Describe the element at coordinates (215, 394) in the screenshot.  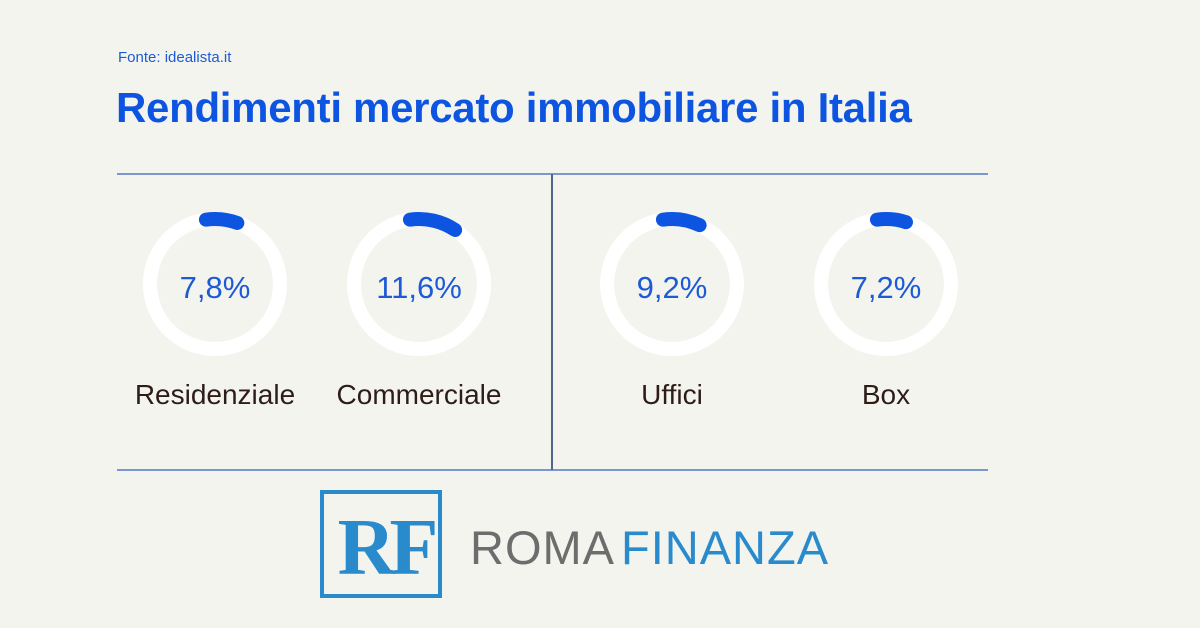
I see `gauge-label: Residenziale` at that location.